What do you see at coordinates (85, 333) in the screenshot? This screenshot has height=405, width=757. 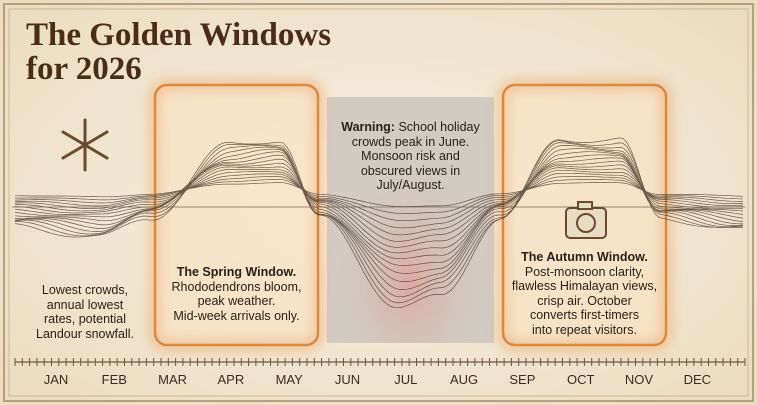 I see `text-line: Landour snowfall.` at bounding box center [85, 333].